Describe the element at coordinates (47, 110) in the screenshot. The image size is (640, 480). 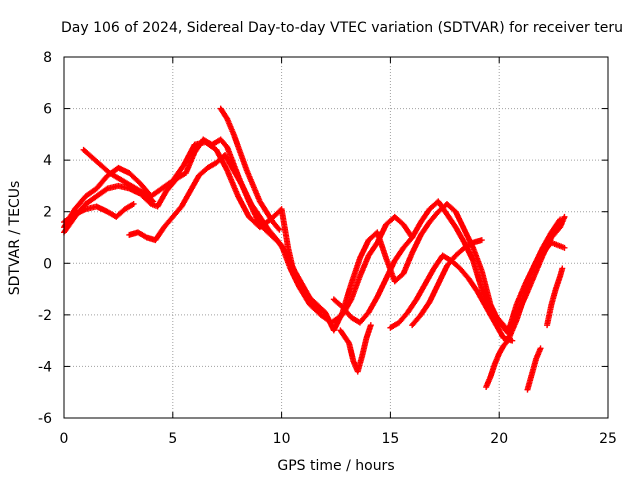
I see `y-tick-label: 6` at that location.